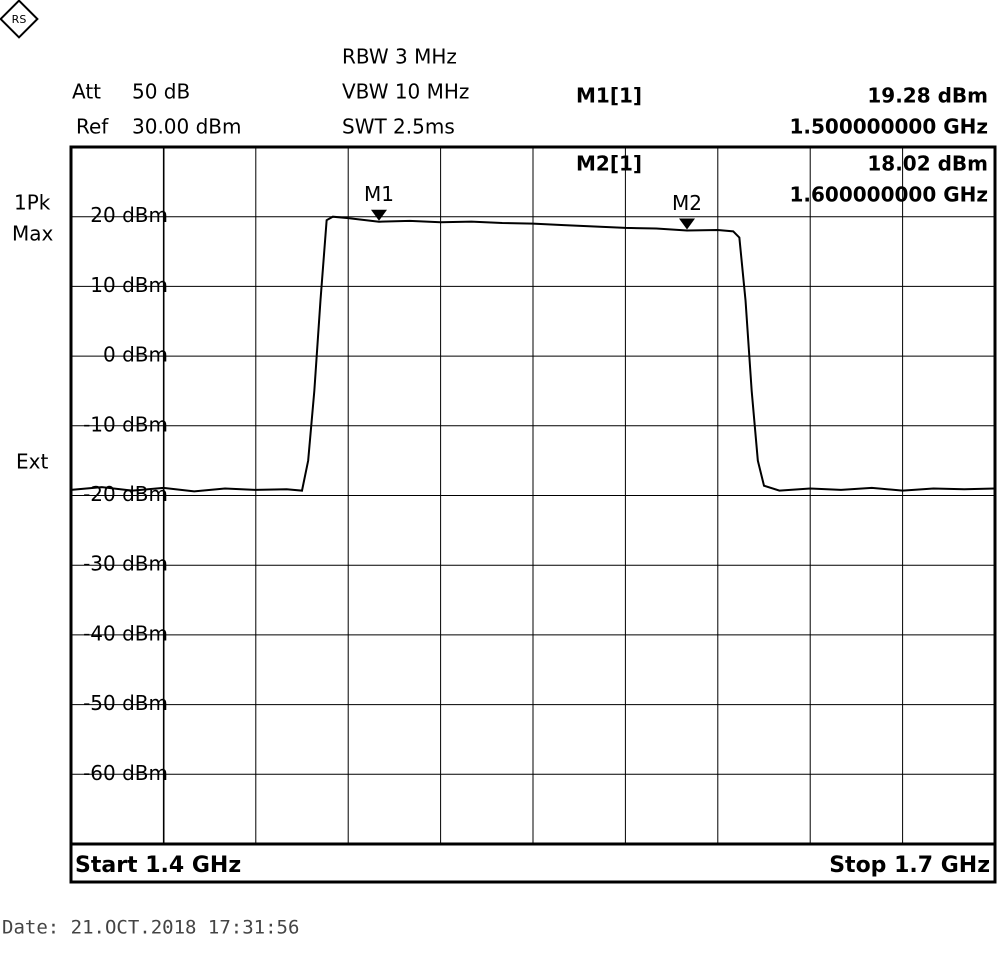  What do you see at coordinates (86, 92) in the screenshot?
I see `att-label: Att` at bounding box center [86, 92].